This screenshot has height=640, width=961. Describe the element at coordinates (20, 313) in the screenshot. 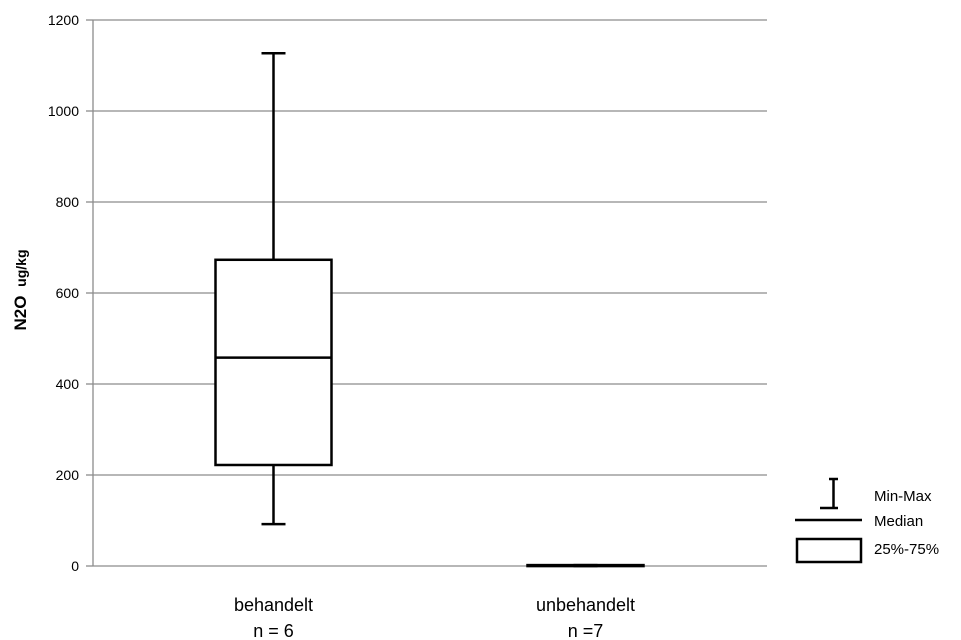

I see `y-axis-label-main: N2O` at that location.